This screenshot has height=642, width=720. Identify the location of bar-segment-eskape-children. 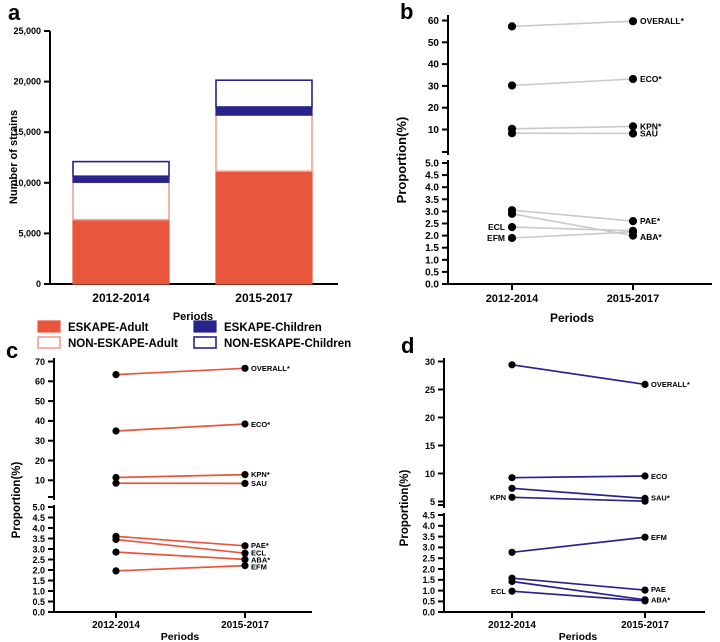
(264, 111).